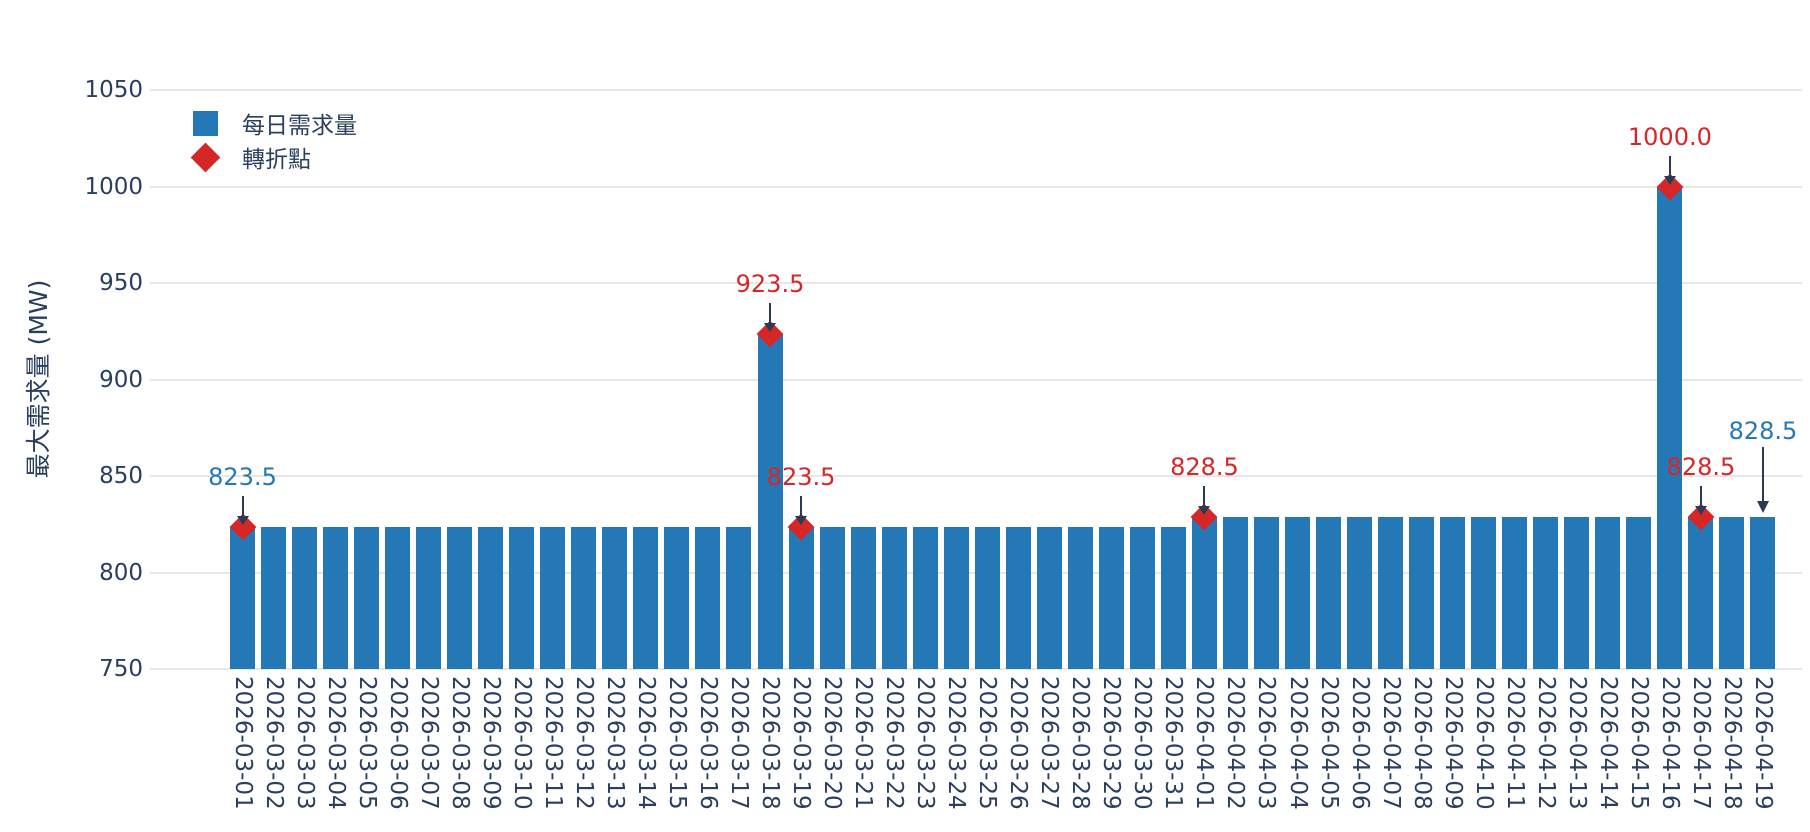 The width and height of the screenshot is (1810, 832). I want to click on x-tick-label: 2026-04-13, so click(1576, 743).